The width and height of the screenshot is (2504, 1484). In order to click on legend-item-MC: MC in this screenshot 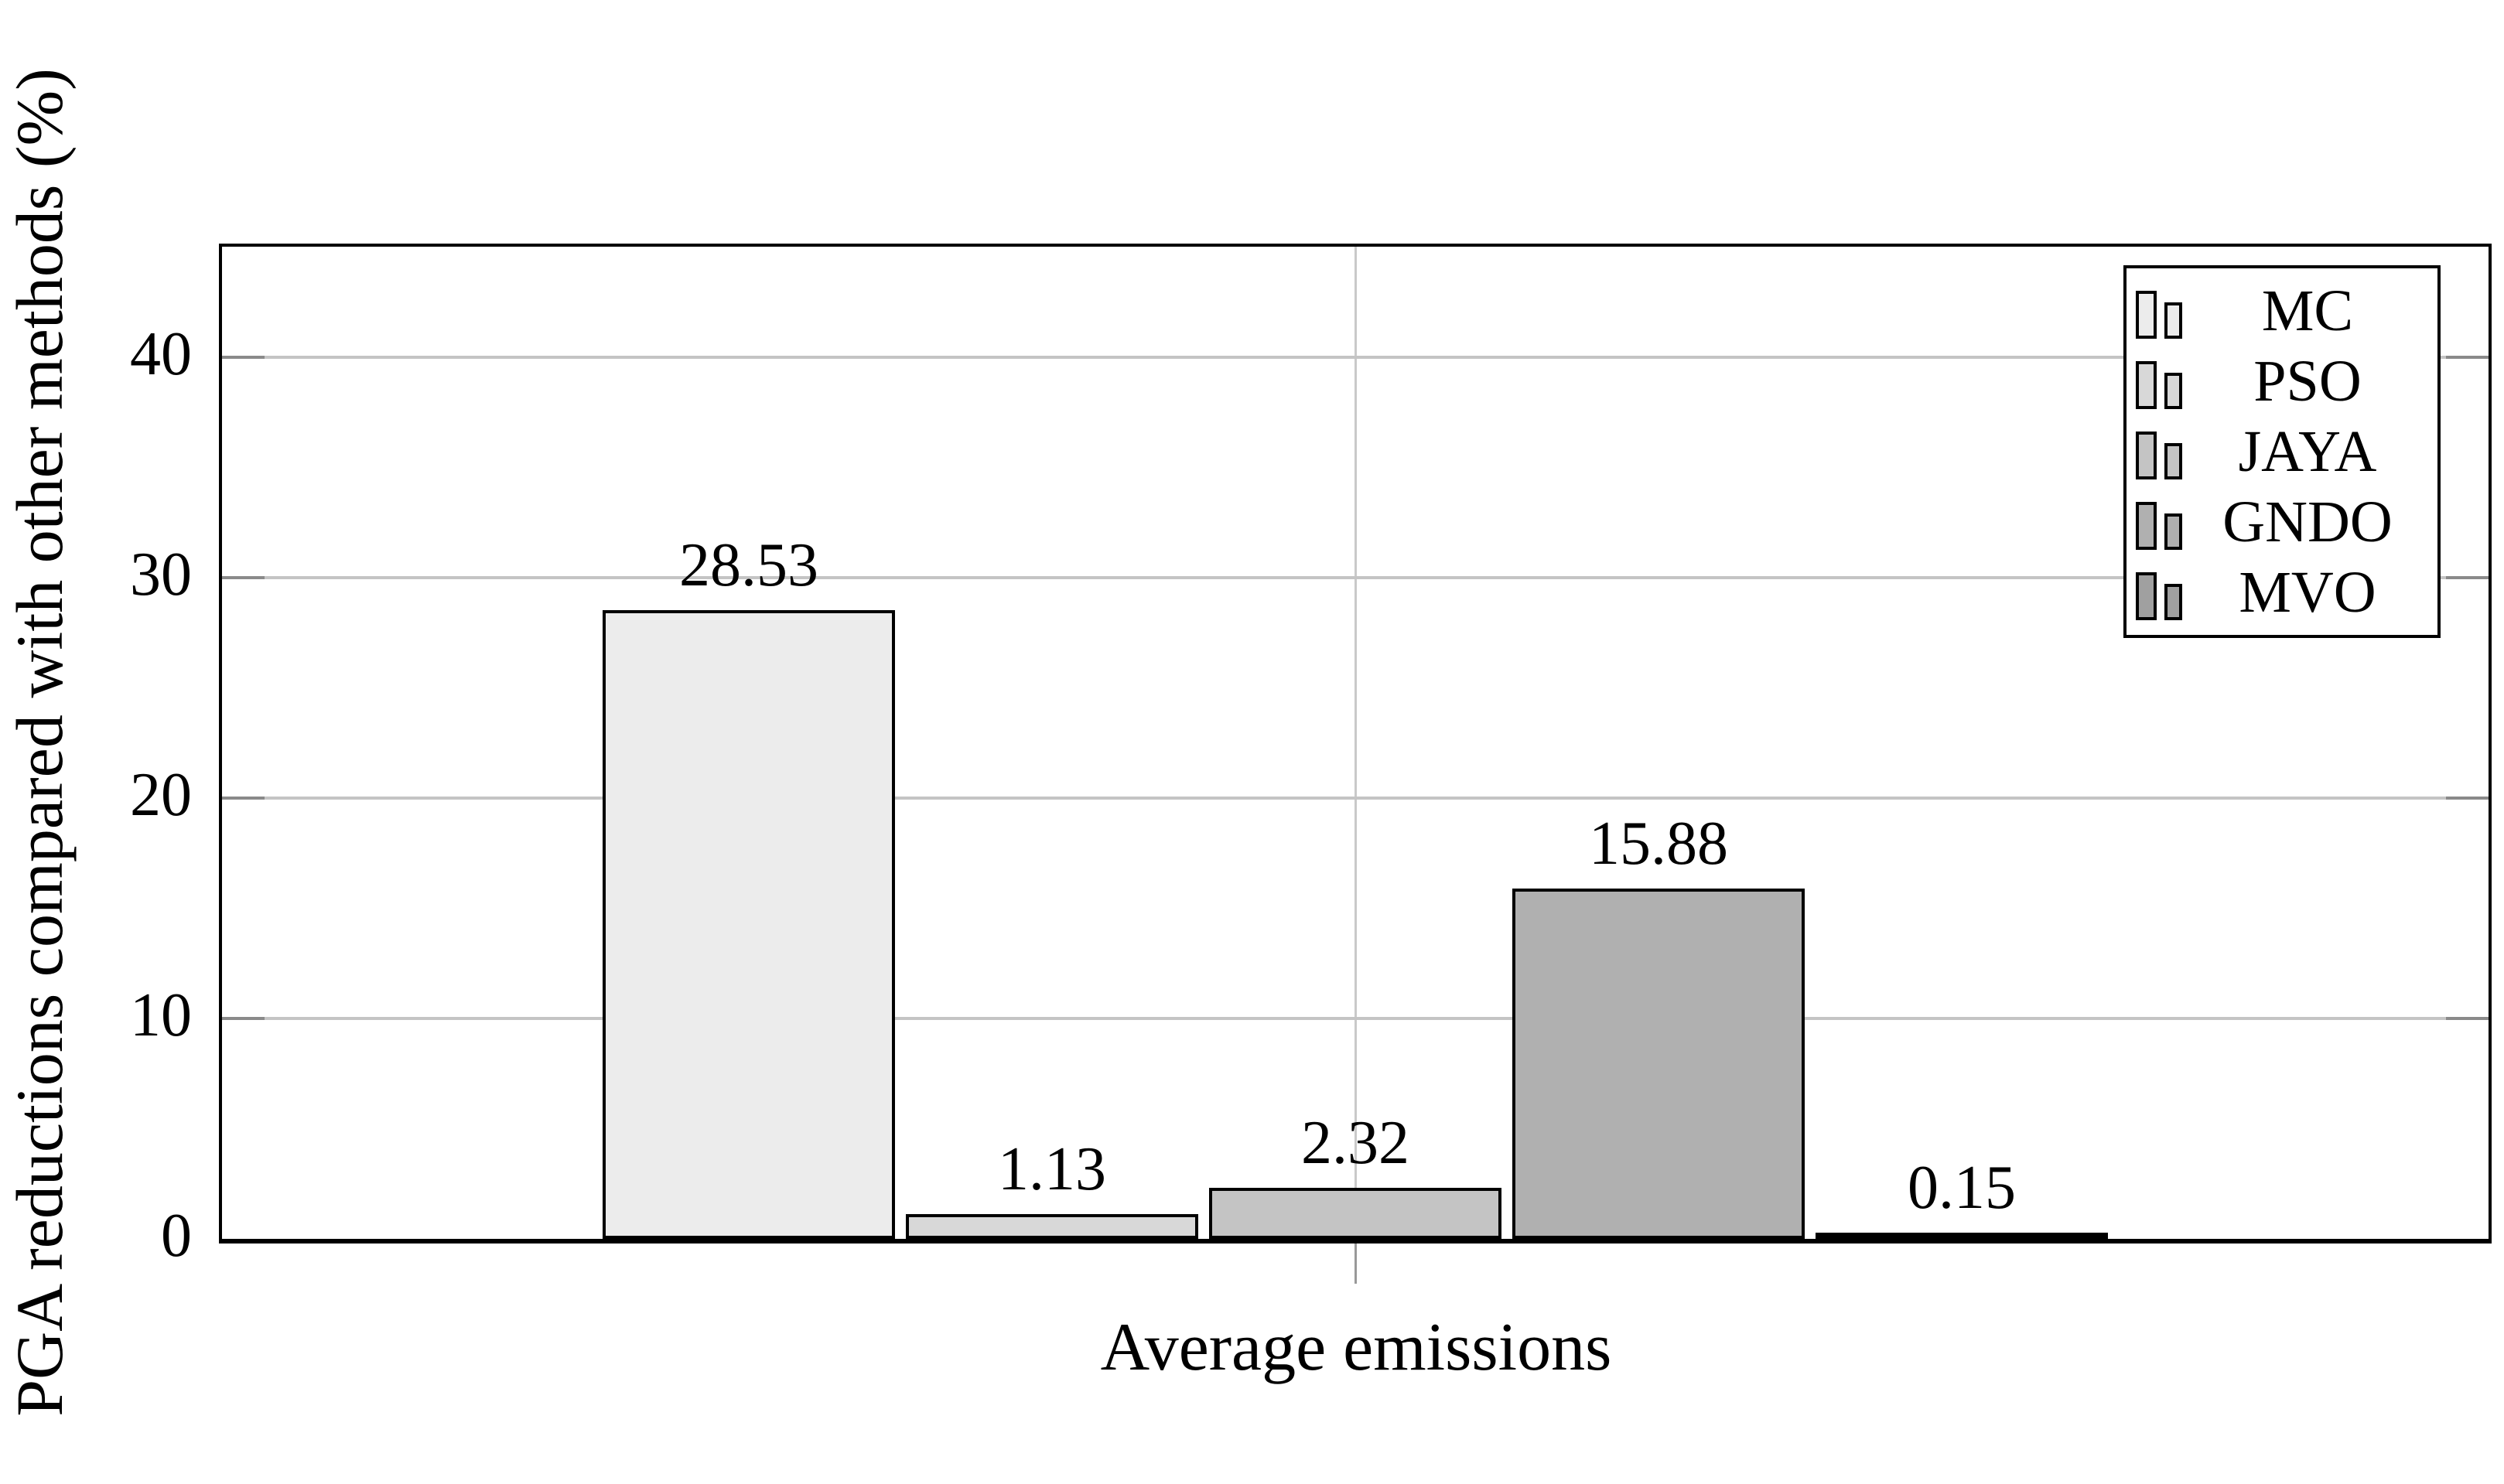, I will do `click(2282, 310)`.